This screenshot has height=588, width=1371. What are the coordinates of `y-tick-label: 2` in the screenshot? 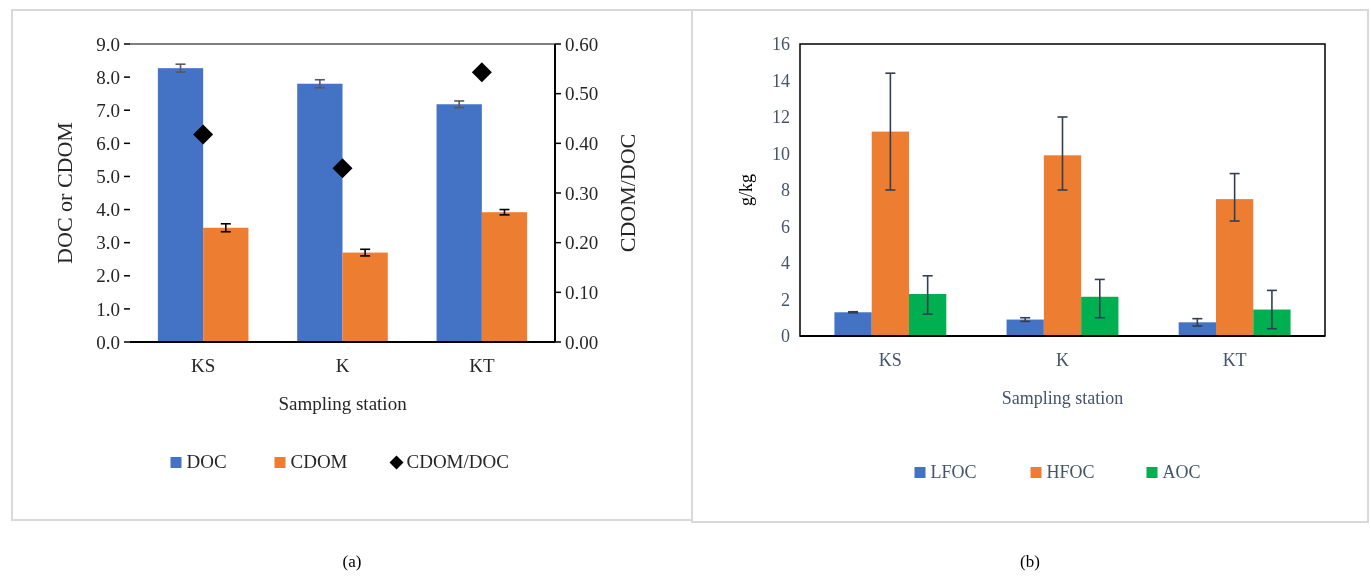 It's located at (785, 299).